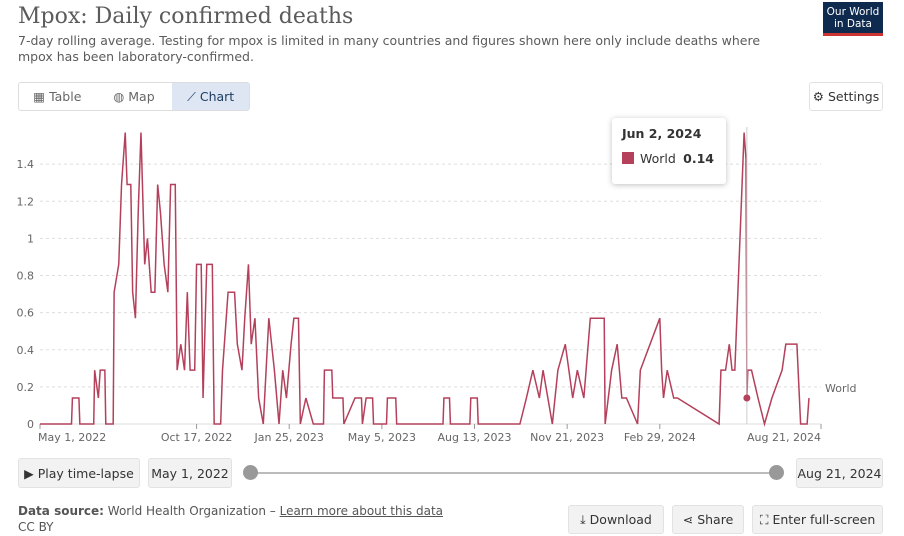  What do you see at coordinates (30, 238) in the screenshot?
I see `y-tick-label: 1` at bounding box center [30, 238].